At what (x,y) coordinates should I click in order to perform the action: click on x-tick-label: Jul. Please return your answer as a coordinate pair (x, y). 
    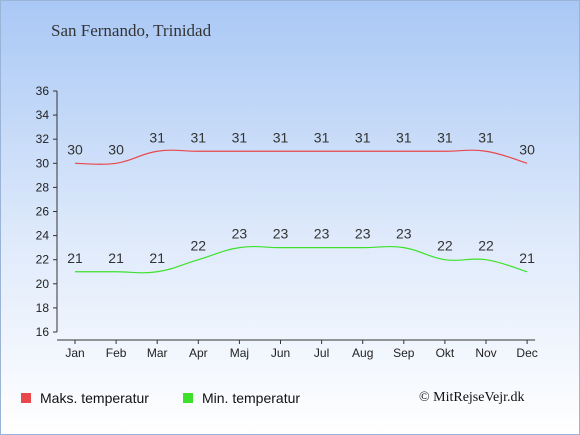
    Looking at the image, I should click on (321, 353).